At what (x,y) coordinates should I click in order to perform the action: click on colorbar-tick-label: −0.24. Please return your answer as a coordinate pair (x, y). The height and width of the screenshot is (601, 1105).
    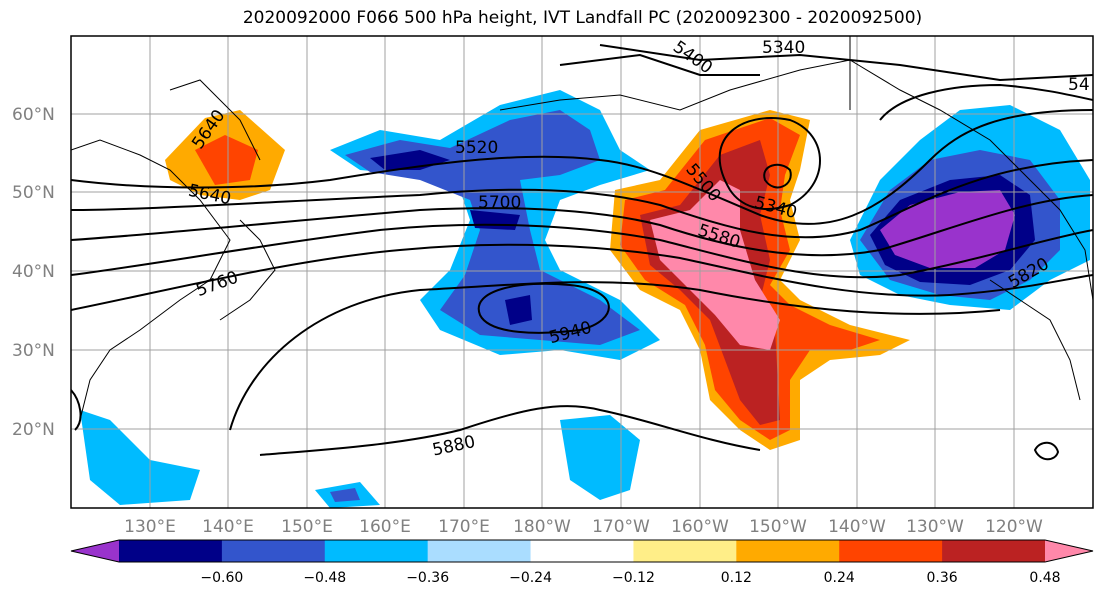
    Looking at the image, I should click on (530, 578).